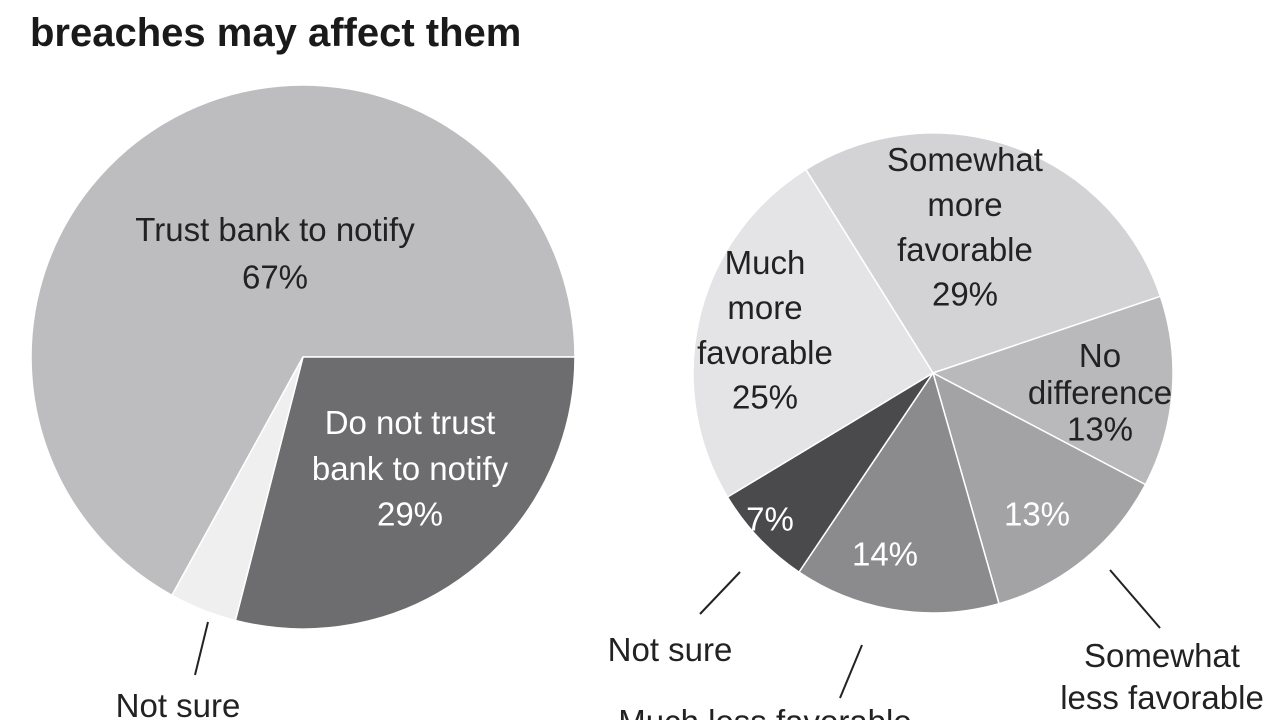 This screenshot has height=720, width=1280. I want to click on slice-label: Much more favorable, so click(765, 307).